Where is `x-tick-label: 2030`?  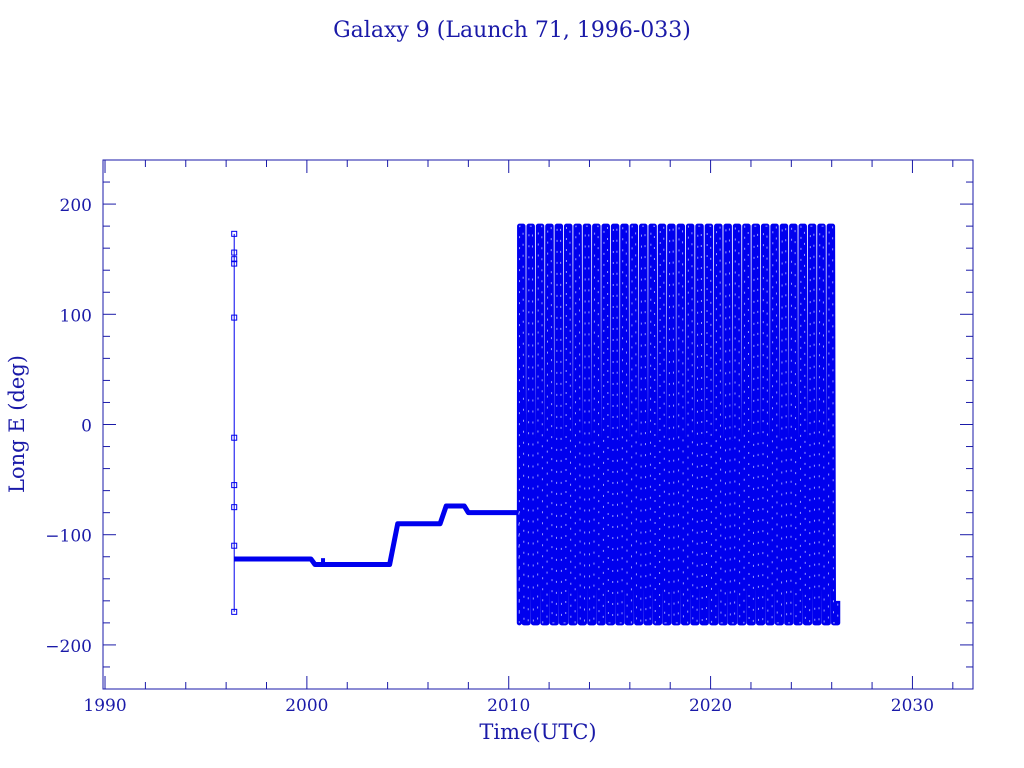 x-tick-label: 2030 is located at coordinates (912, 706).